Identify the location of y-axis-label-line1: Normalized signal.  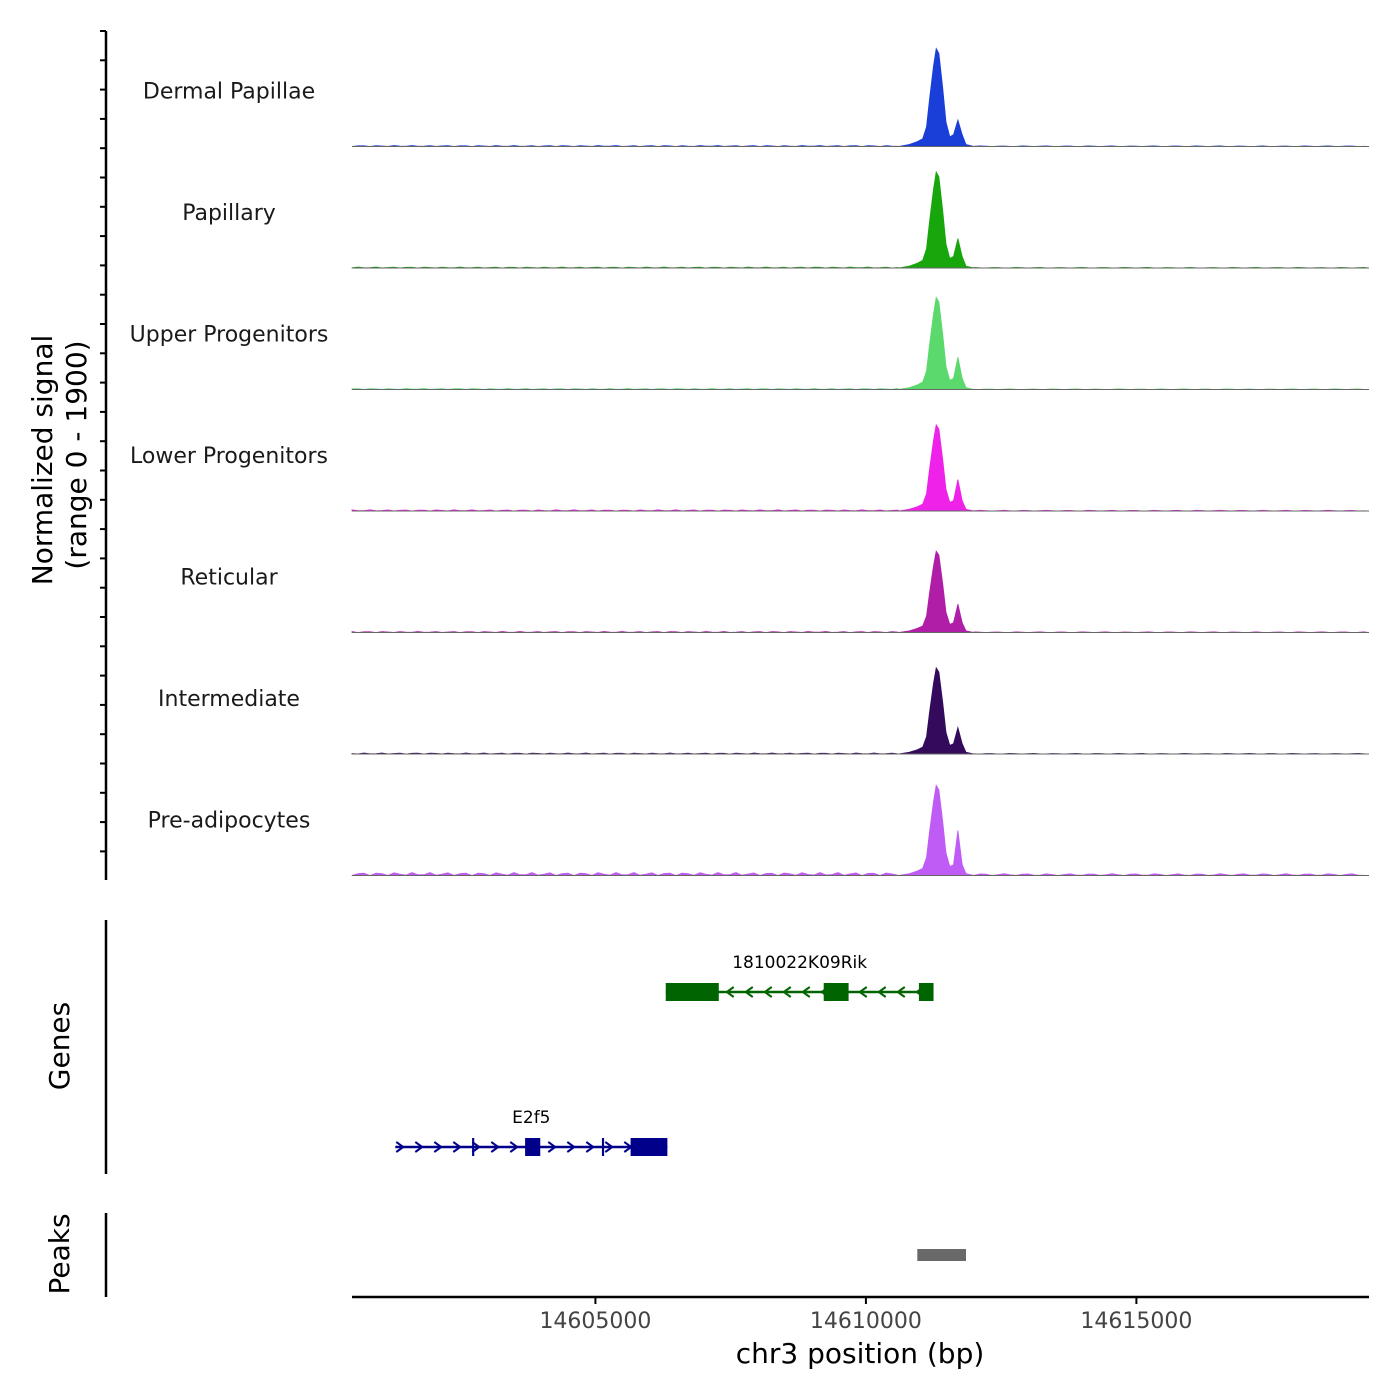
(42, 460).